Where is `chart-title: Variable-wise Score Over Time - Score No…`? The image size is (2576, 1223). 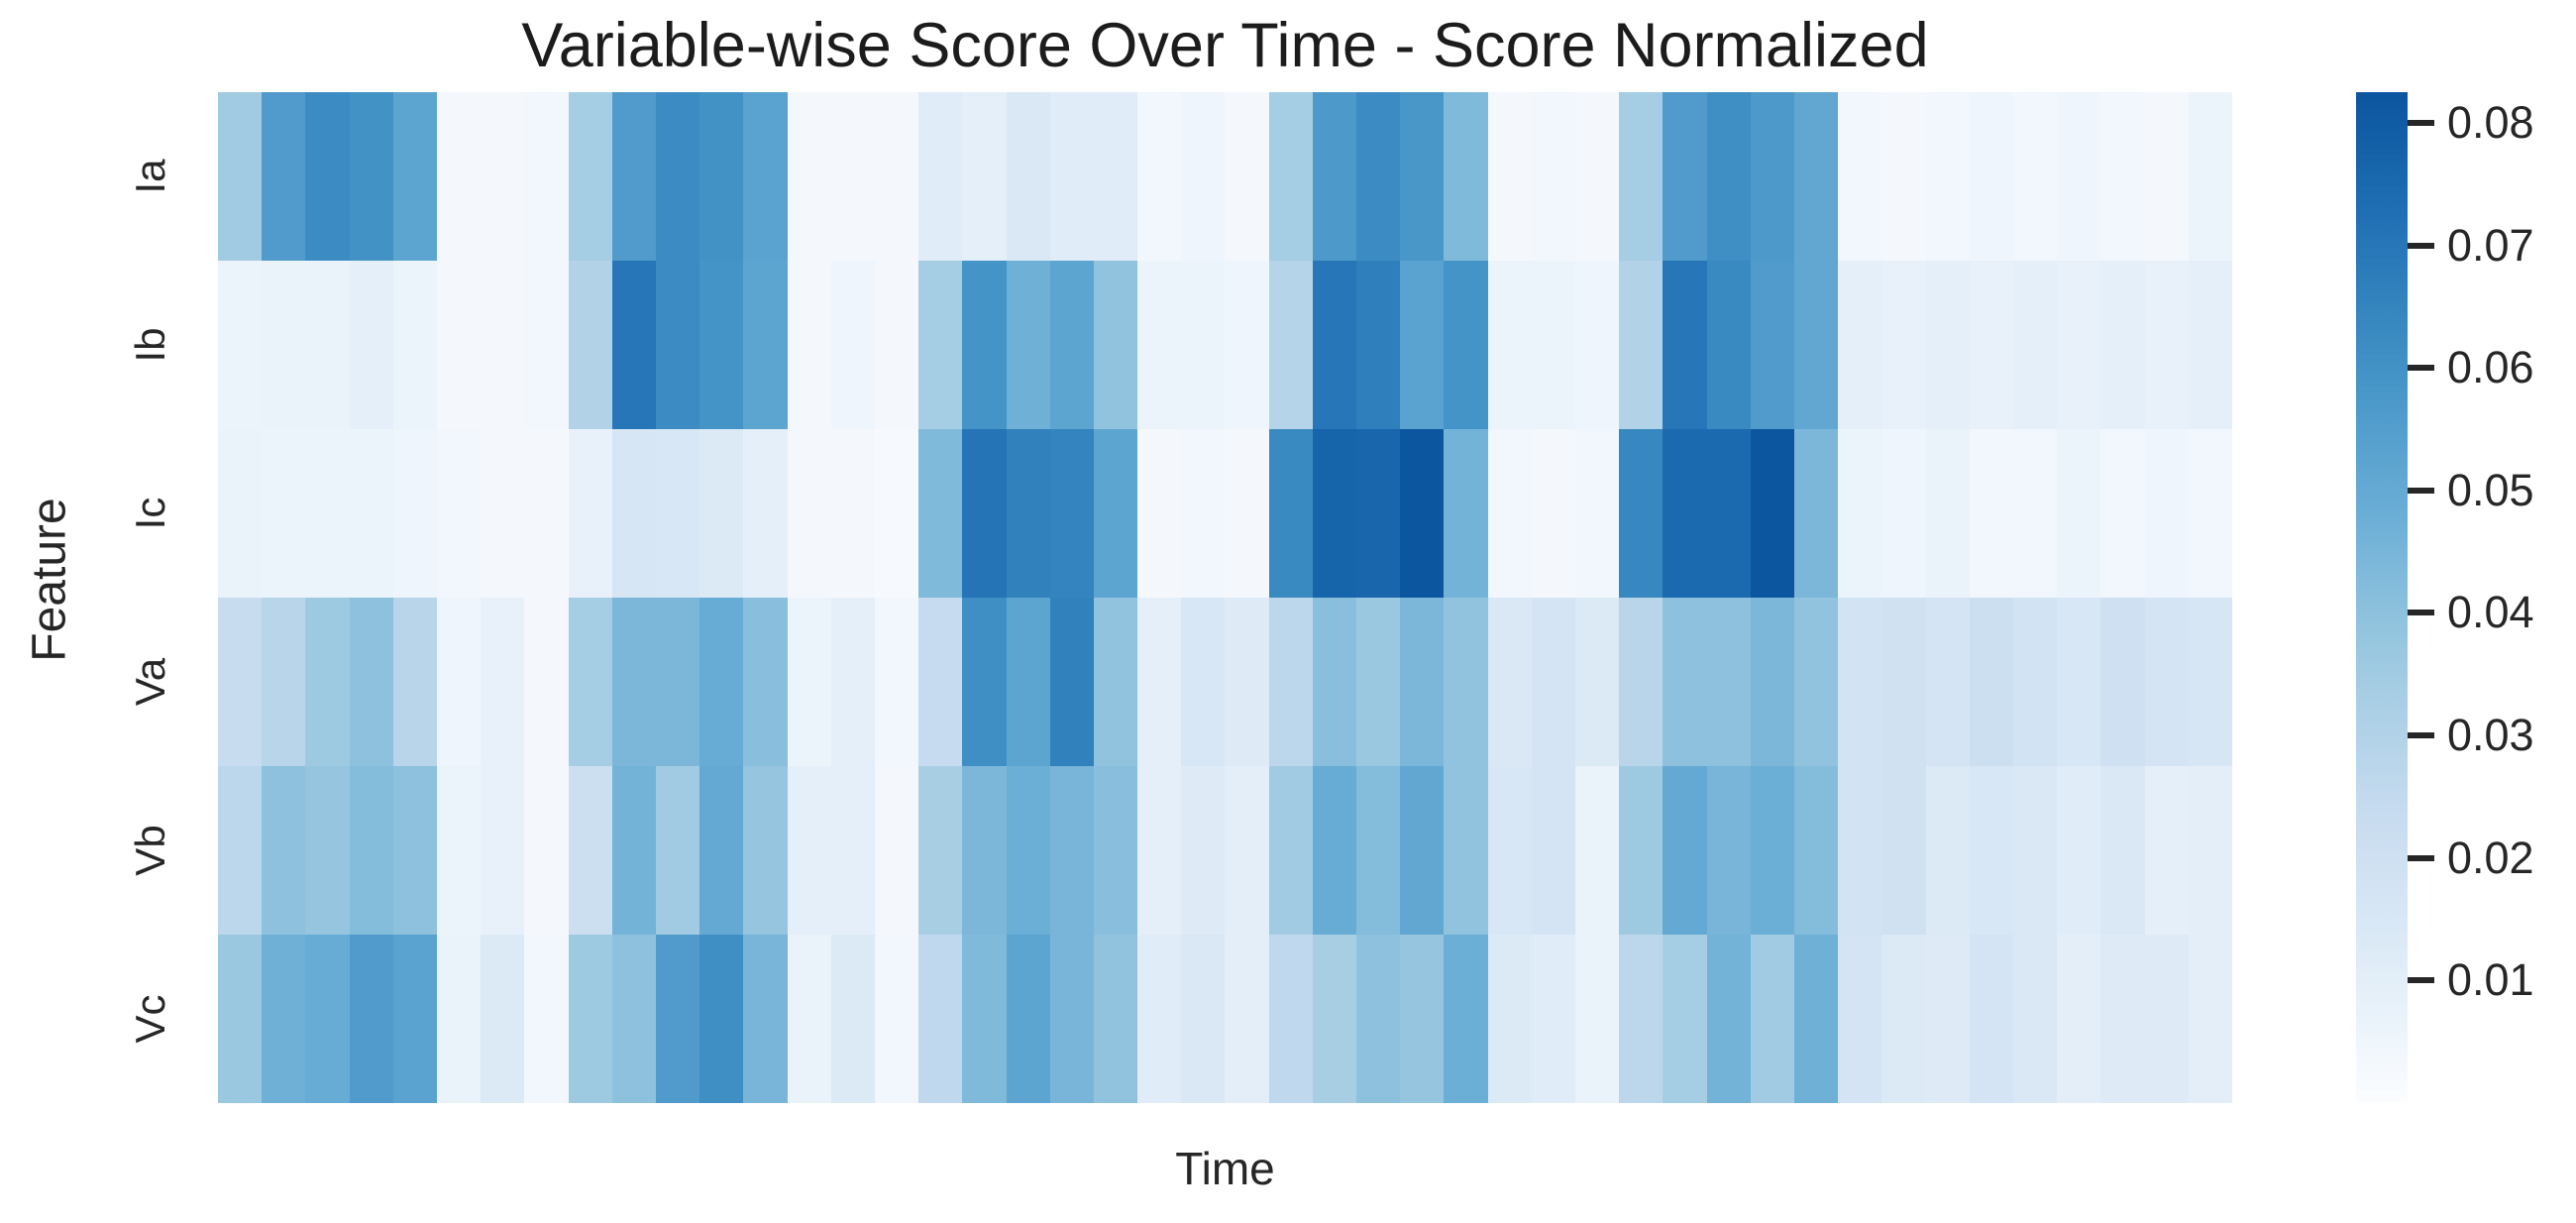 chart-title: Variable-wise Score Over Time - Score No… is located at coordinates (1225, 45).